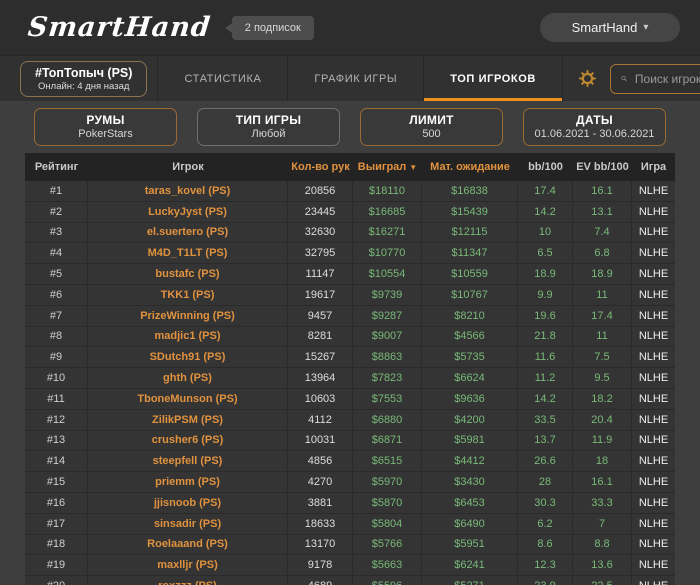 Image resolution: width=700 pixels, height=585 pixels. I want to click on ev-won-cell: $5271, so click(470, 580).